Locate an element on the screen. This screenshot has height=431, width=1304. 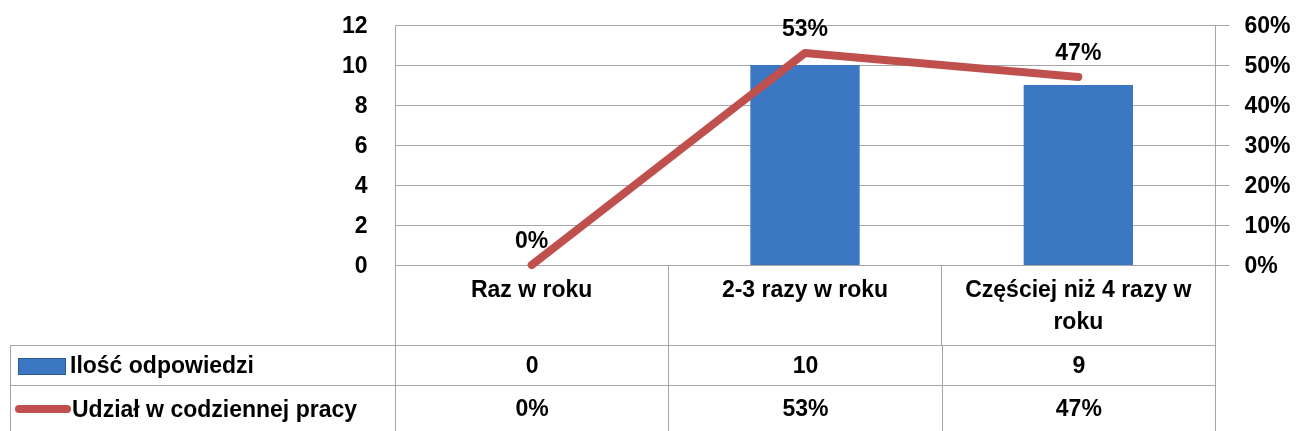
text: 0% is located at coordinates (532, 240).